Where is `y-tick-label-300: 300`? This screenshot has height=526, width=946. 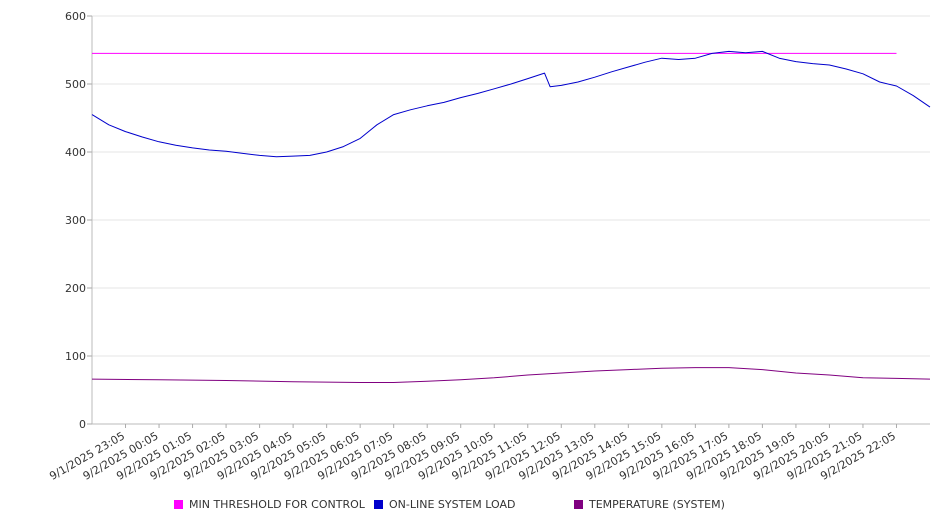 y-tick-label-300: 300 is located at coordinates (75, 220).